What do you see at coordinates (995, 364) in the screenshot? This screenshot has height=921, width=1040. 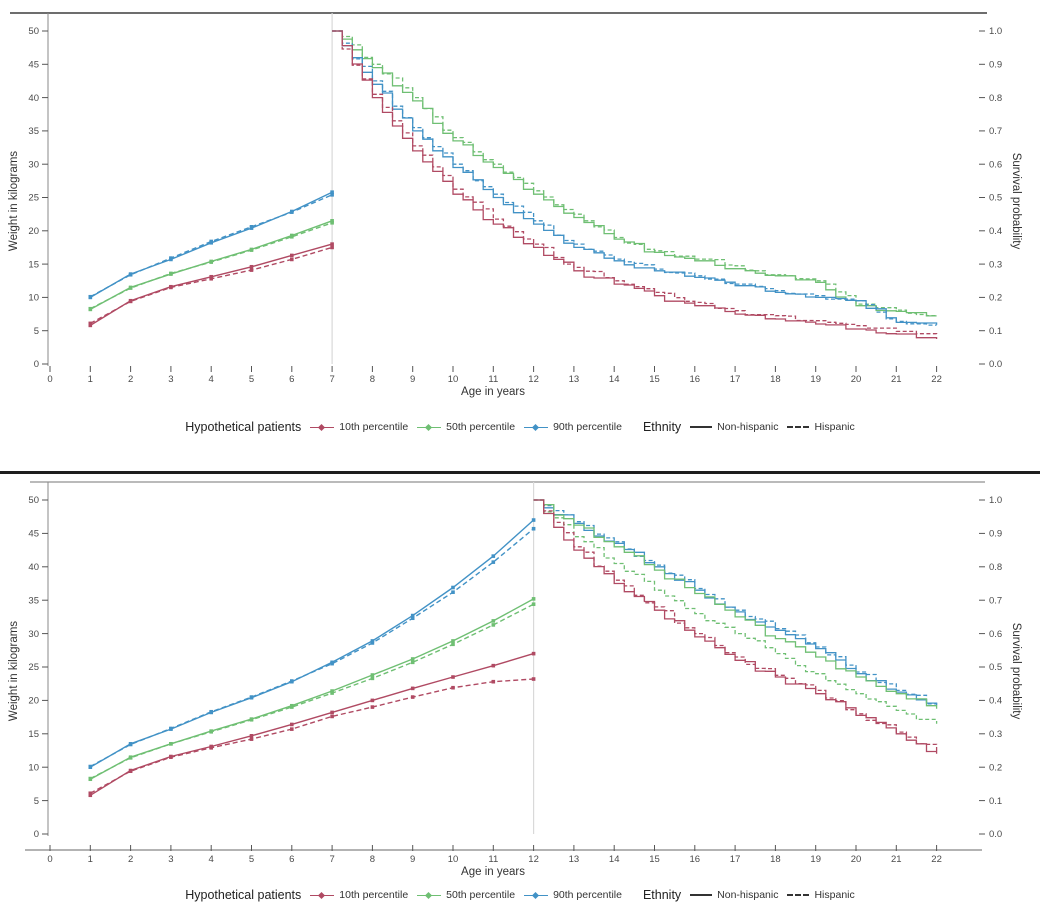 I see `svg-text: 0.0` at bounding box center [995, 364].